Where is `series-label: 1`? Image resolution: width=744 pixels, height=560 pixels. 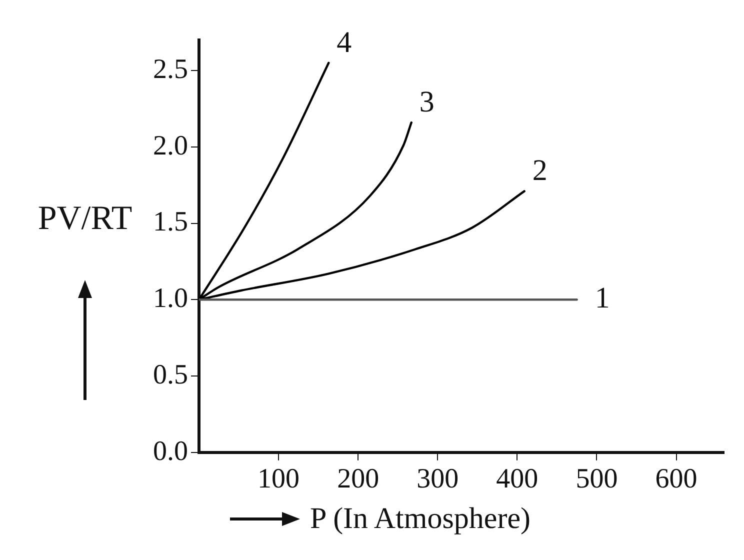 series-label: 1 is located at coordinates (602, 298).